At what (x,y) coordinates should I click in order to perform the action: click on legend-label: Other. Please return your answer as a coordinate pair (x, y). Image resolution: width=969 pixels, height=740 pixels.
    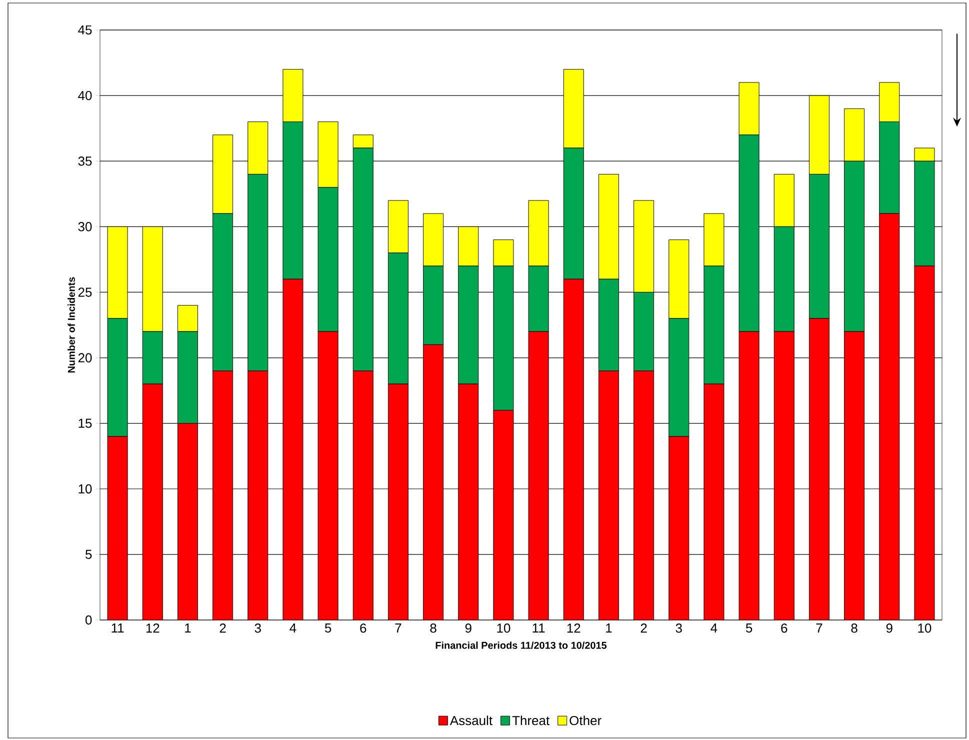
    Looking at the image, I should click on (586, 721).